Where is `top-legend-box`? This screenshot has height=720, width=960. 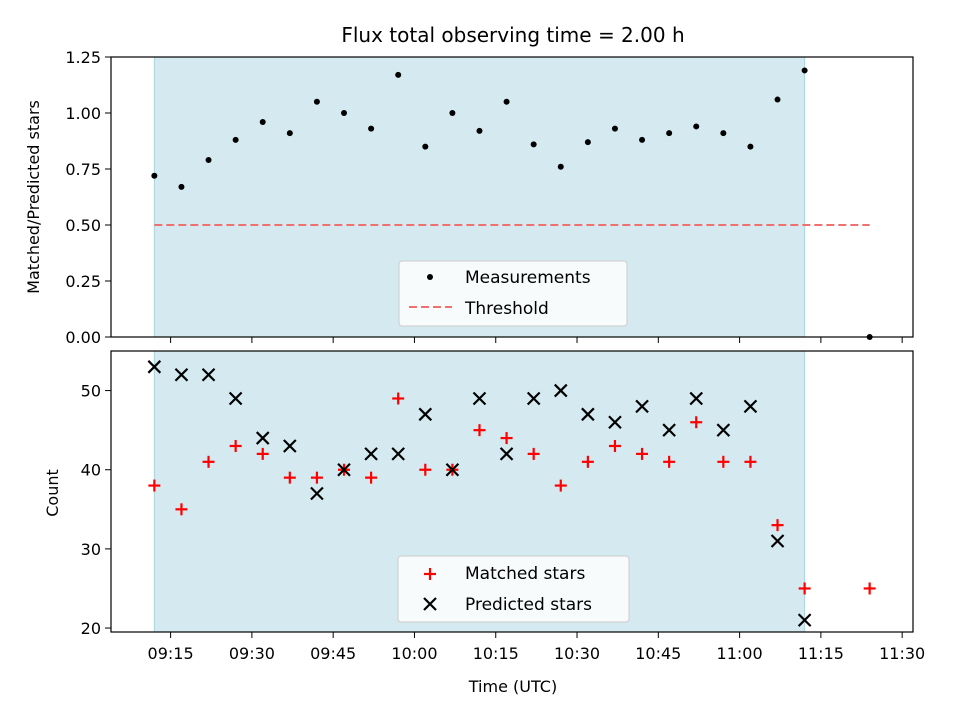 top-legend-box is located at coordinates (513, 293).